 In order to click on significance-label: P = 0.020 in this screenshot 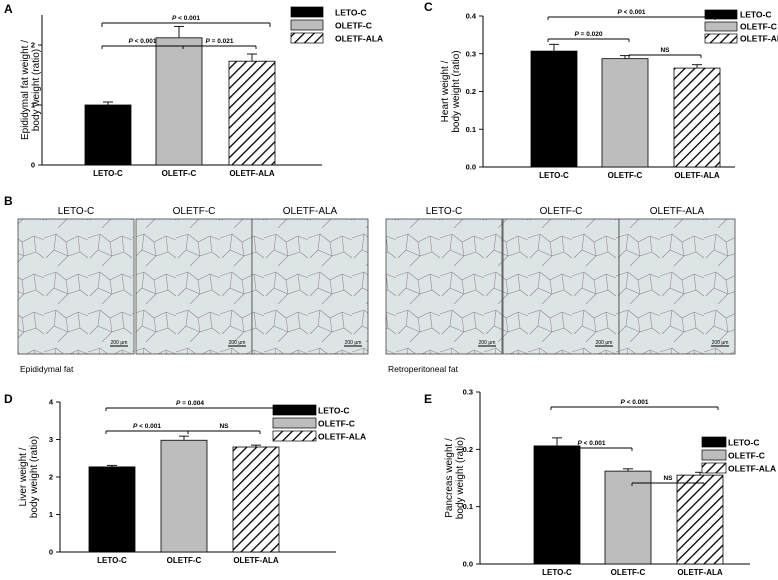, I will do `click(588, 34)`.